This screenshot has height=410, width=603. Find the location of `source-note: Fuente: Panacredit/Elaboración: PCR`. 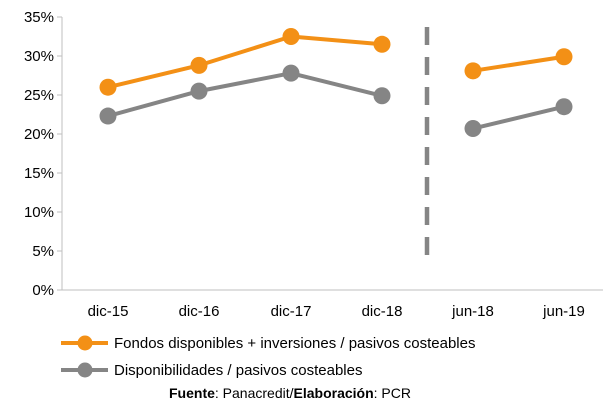

source-note: Fuente: Panacredit/Elaboración: PCR is located at coordinates (290, 393).